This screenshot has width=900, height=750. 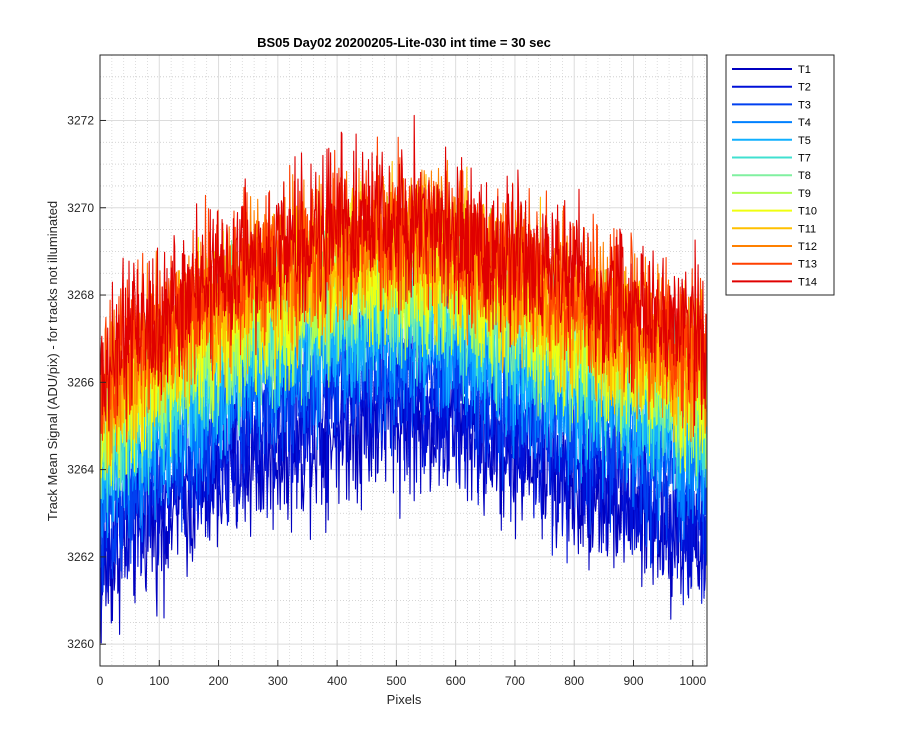 What do you see at coordinates (804, 70) in the screenshot?
I see `legend-label-t1: T1` at bounding box center [804, 70].